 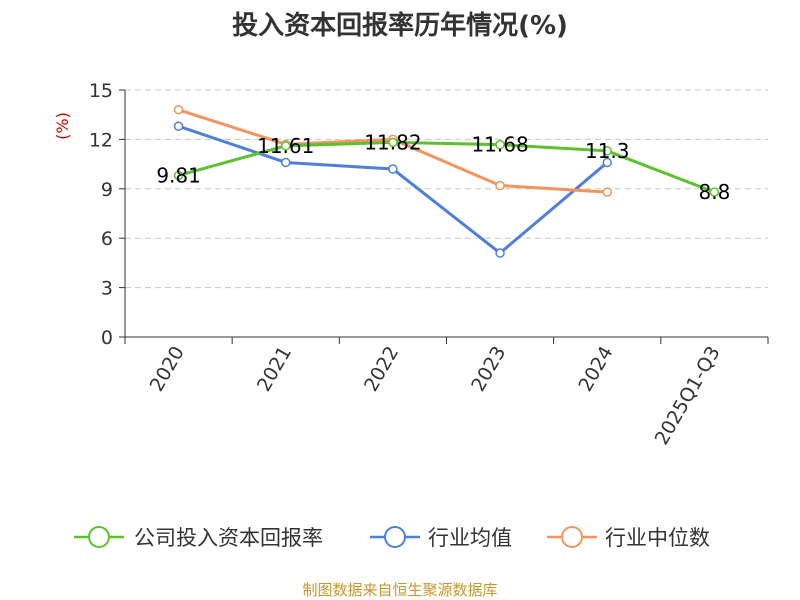 I want to click on y-tick-label: 12, so click(x=101, y=140).